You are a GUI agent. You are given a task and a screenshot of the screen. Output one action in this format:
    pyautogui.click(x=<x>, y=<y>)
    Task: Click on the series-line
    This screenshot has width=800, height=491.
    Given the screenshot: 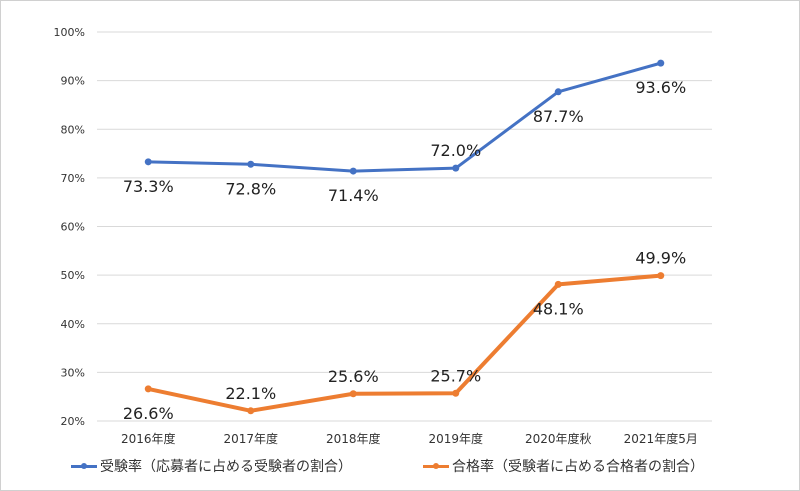 What is the action you would take?
    pyautogui.click(x=405, y=117)
    